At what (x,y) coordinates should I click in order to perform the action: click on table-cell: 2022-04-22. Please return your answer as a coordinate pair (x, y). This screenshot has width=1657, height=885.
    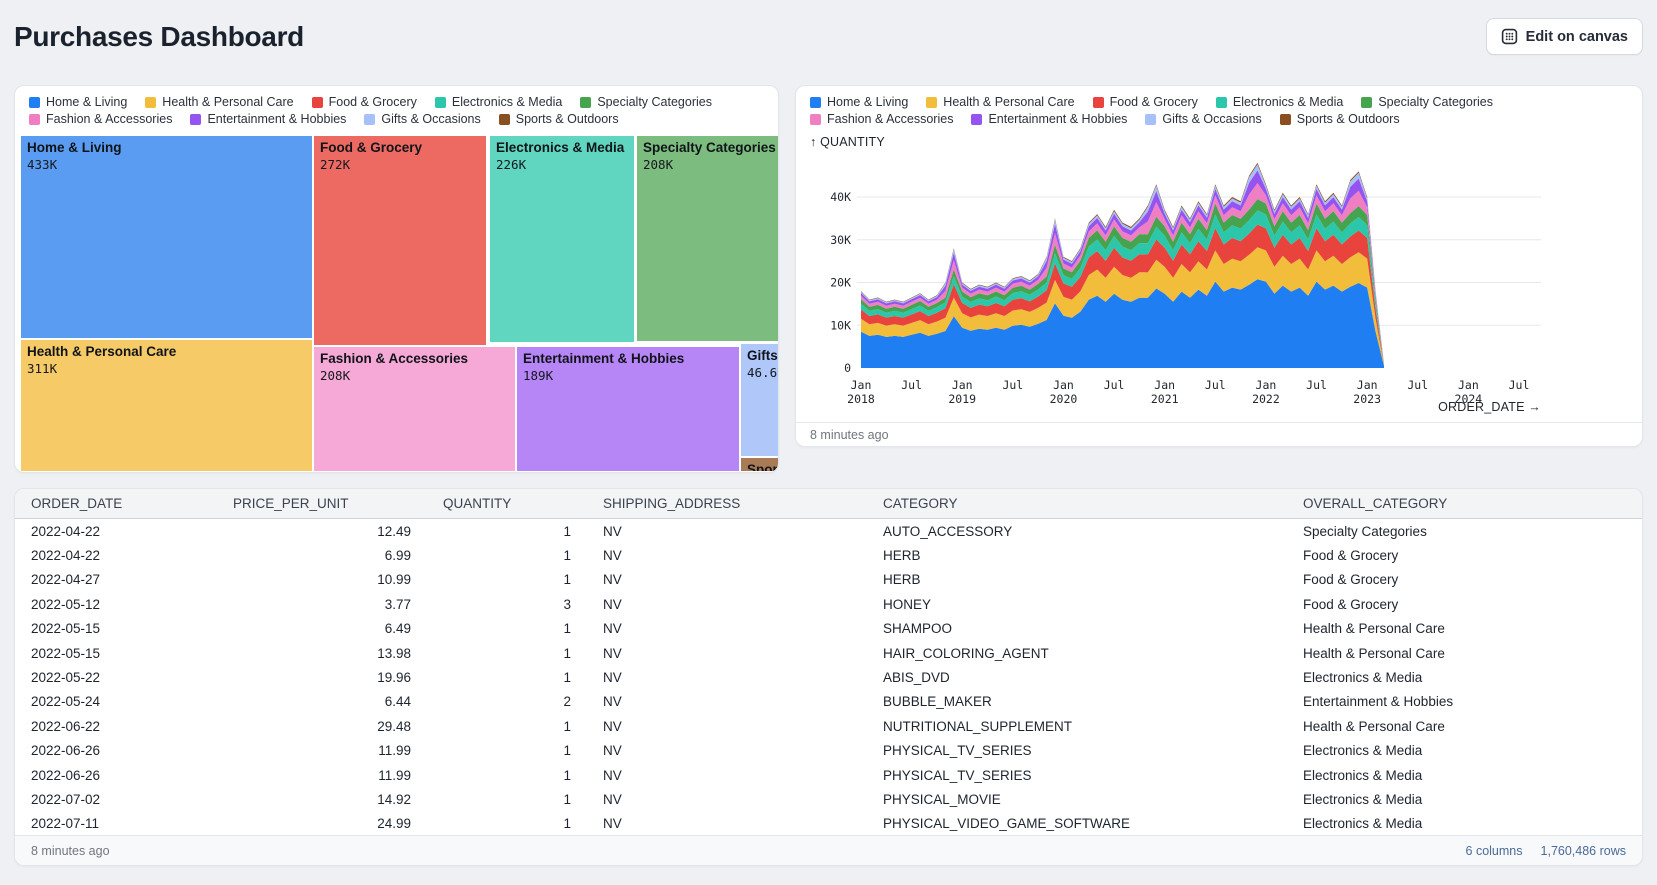
    Looking at the image, I should click on (66, 556).